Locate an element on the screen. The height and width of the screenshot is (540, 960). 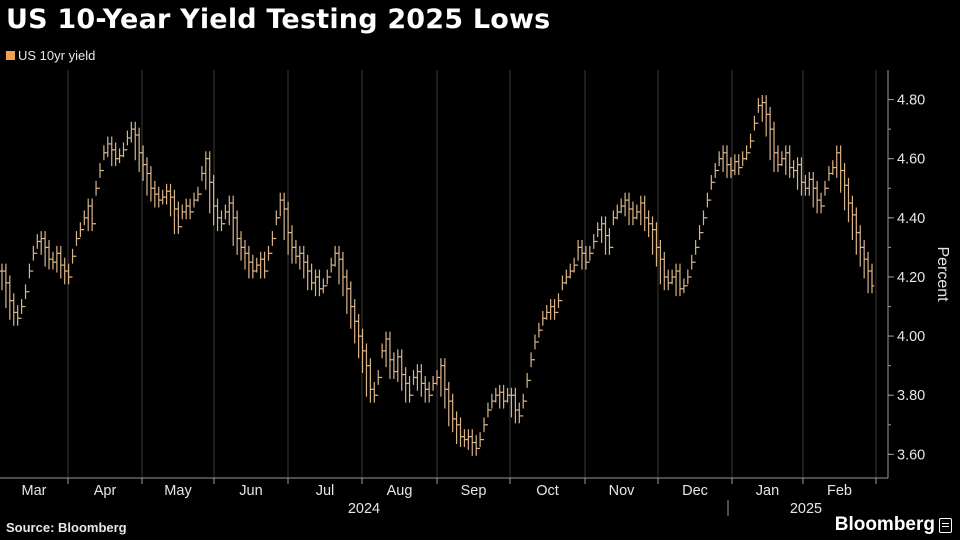
legend-swatch is located at coordinates (10, 55).